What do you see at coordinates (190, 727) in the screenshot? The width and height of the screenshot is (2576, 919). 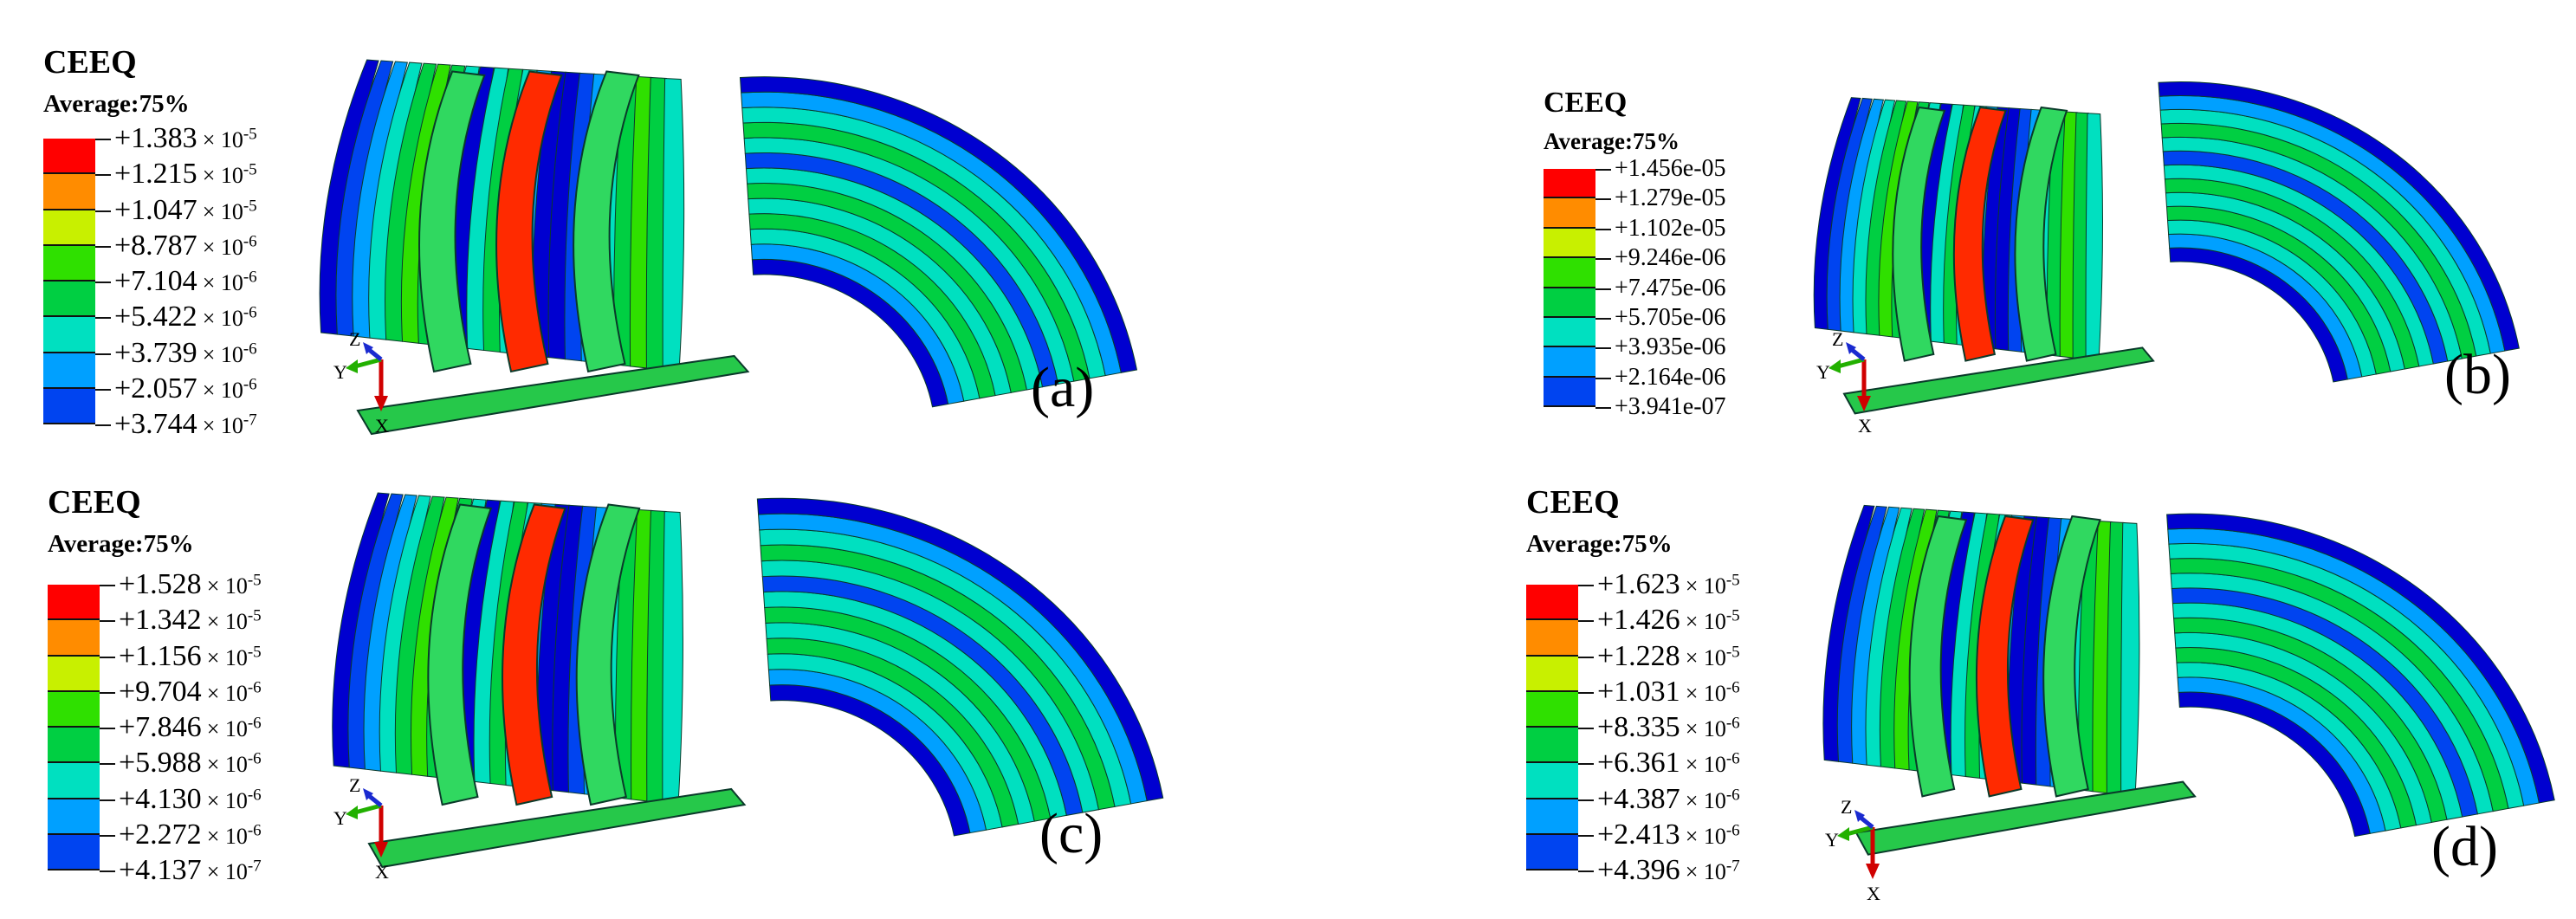 I see `legend-value: +7.846 × 10-6` at bounding box center [190, 727].